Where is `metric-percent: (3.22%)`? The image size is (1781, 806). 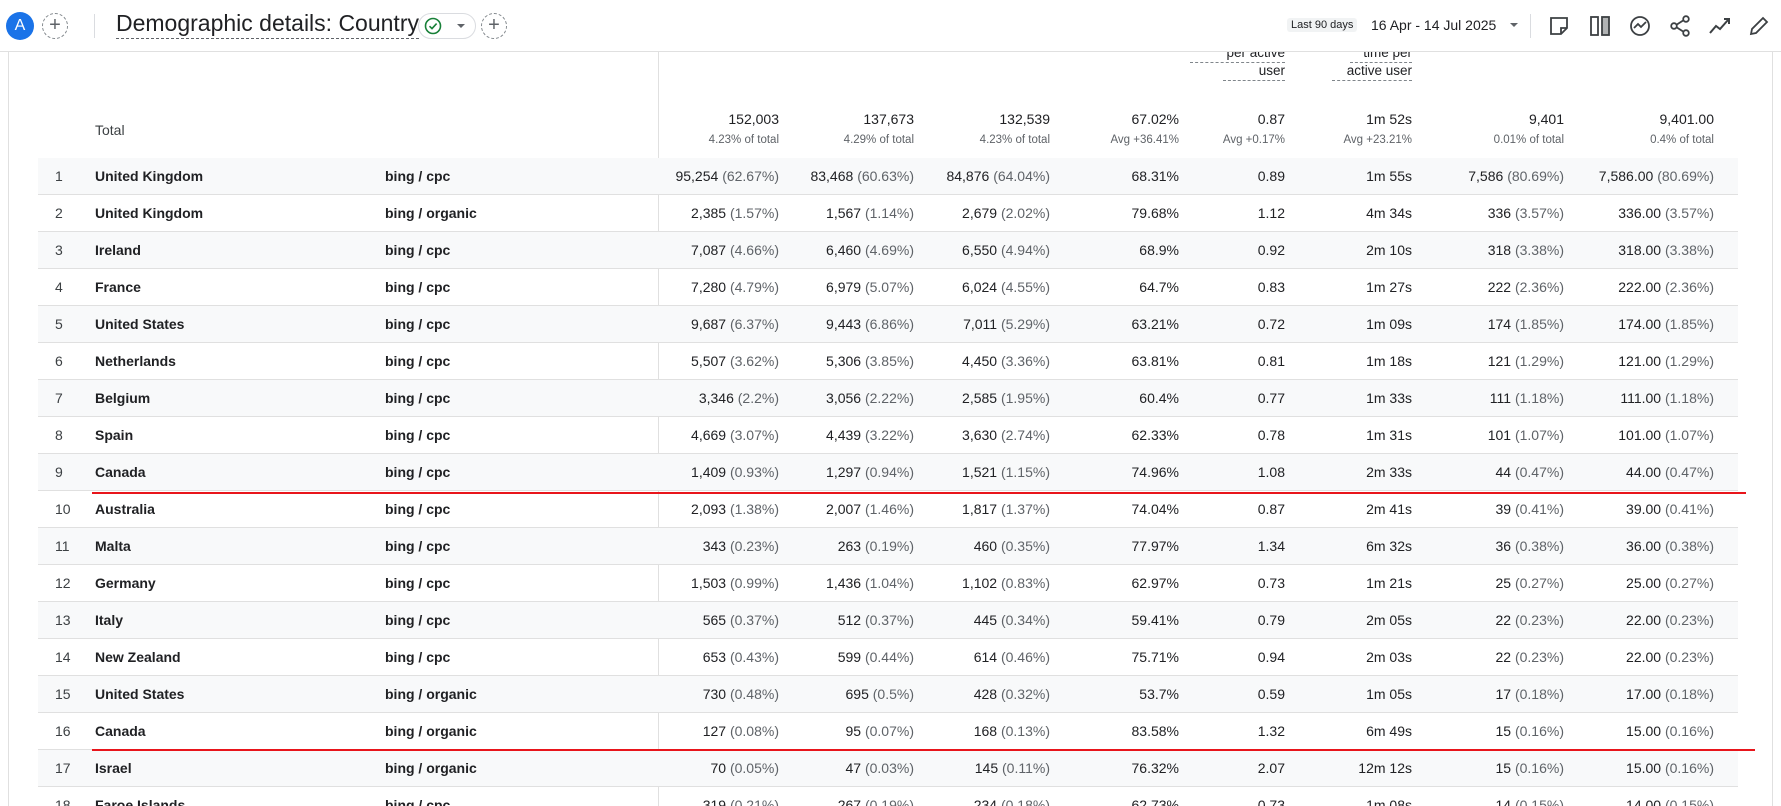
metric-percent: (3.22%) is located at coordinates (889, 435).